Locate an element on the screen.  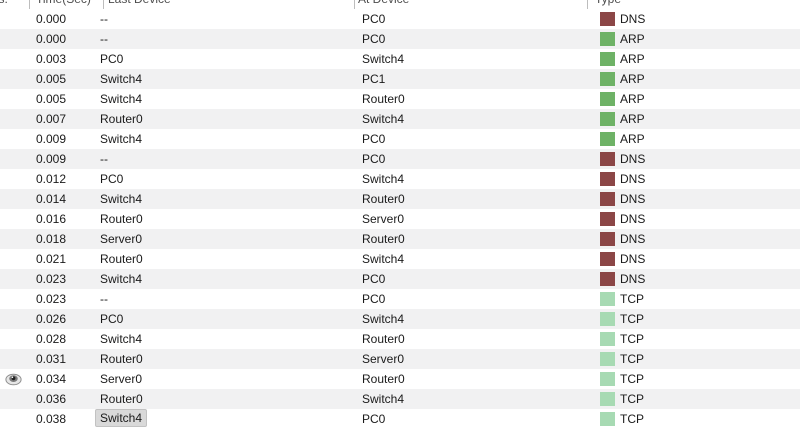
event-row: 0.021 Router0 Switch4 DNS is located at coordinates (400, 259).